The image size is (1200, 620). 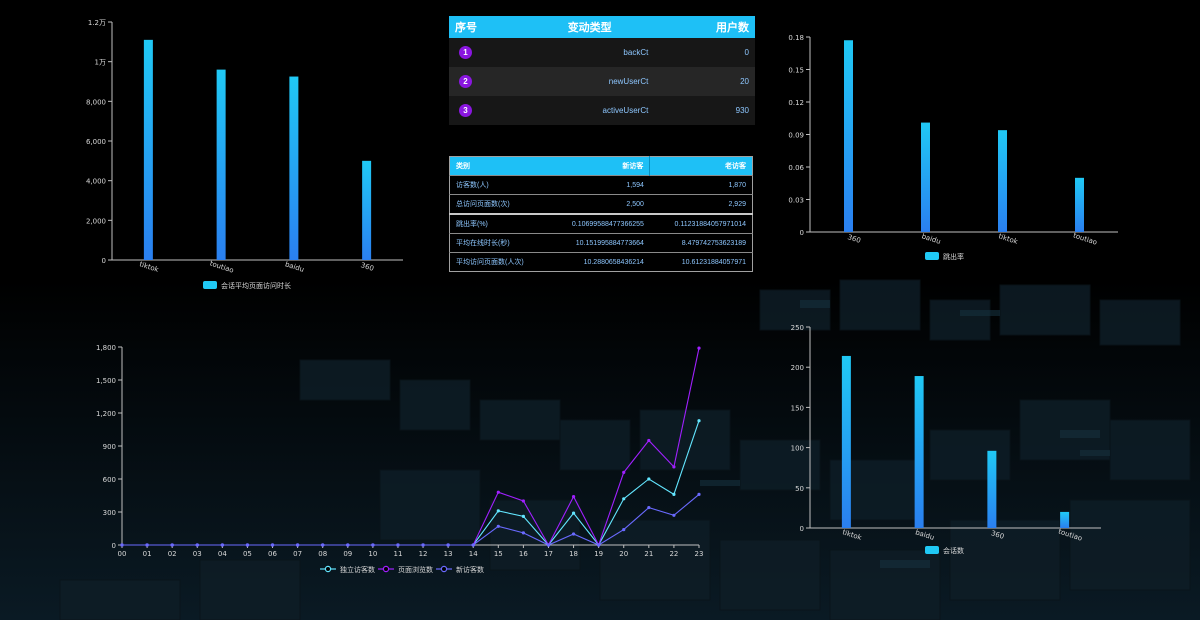 I want to click on cell-old: 1,870, so click(x=701, y=185).